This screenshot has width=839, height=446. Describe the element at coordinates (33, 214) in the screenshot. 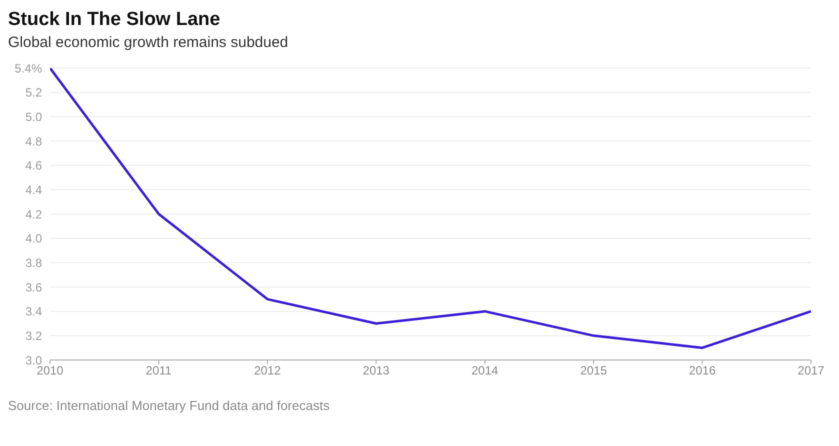

I see `y-tick-label: 4.2` at that location.